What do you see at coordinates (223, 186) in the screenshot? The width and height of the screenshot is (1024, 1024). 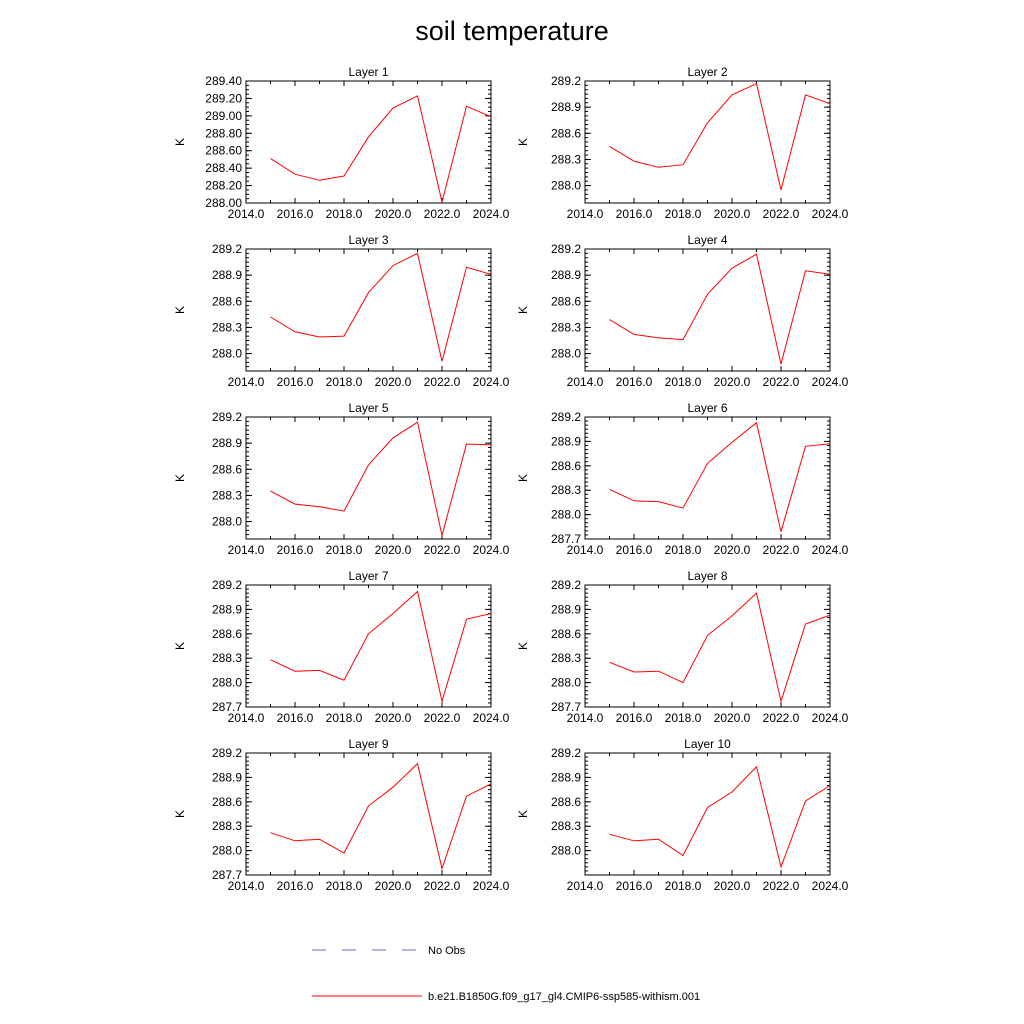 I see `y-tick-label: 288.20` at bounding box center [223, 186].